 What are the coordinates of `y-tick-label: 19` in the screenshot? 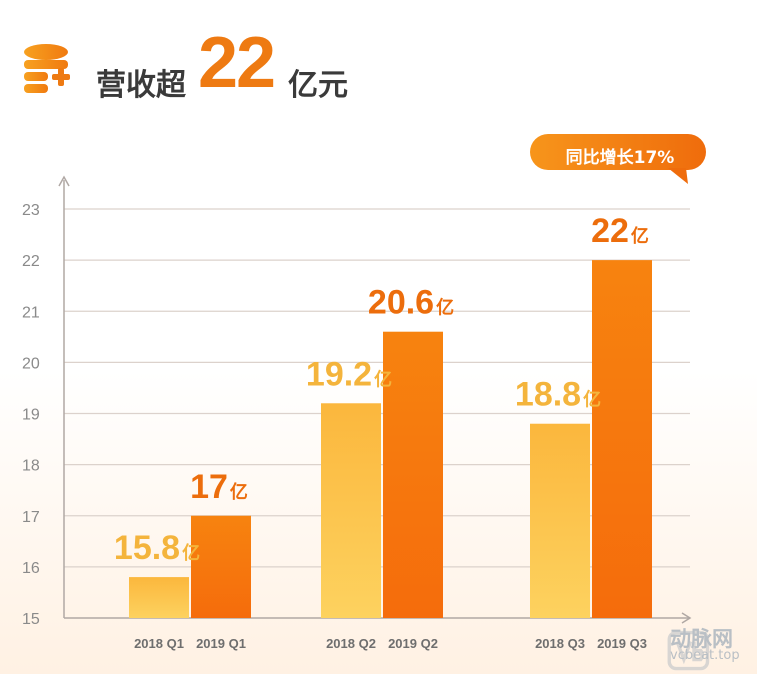 It's located at (31, 415).